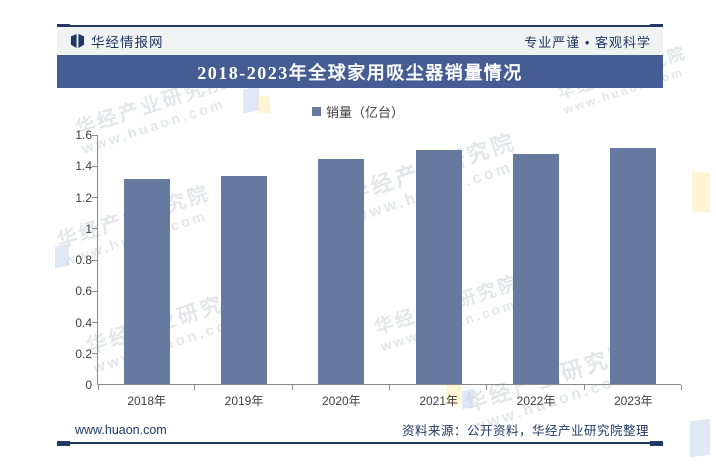  What do you see at coordinates (88, 385) in the screenshot?
I see `y-axis-label-0: 0` at bounding box center [88, 385].